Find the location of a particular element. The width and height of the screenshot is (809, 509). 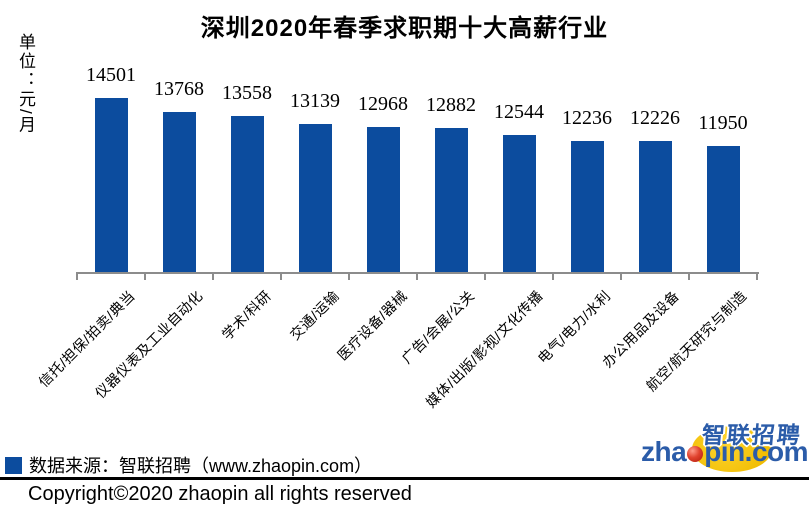

zhaopin-logo: 智联招聘 zha pin.com is located at coordinates (719, 441).